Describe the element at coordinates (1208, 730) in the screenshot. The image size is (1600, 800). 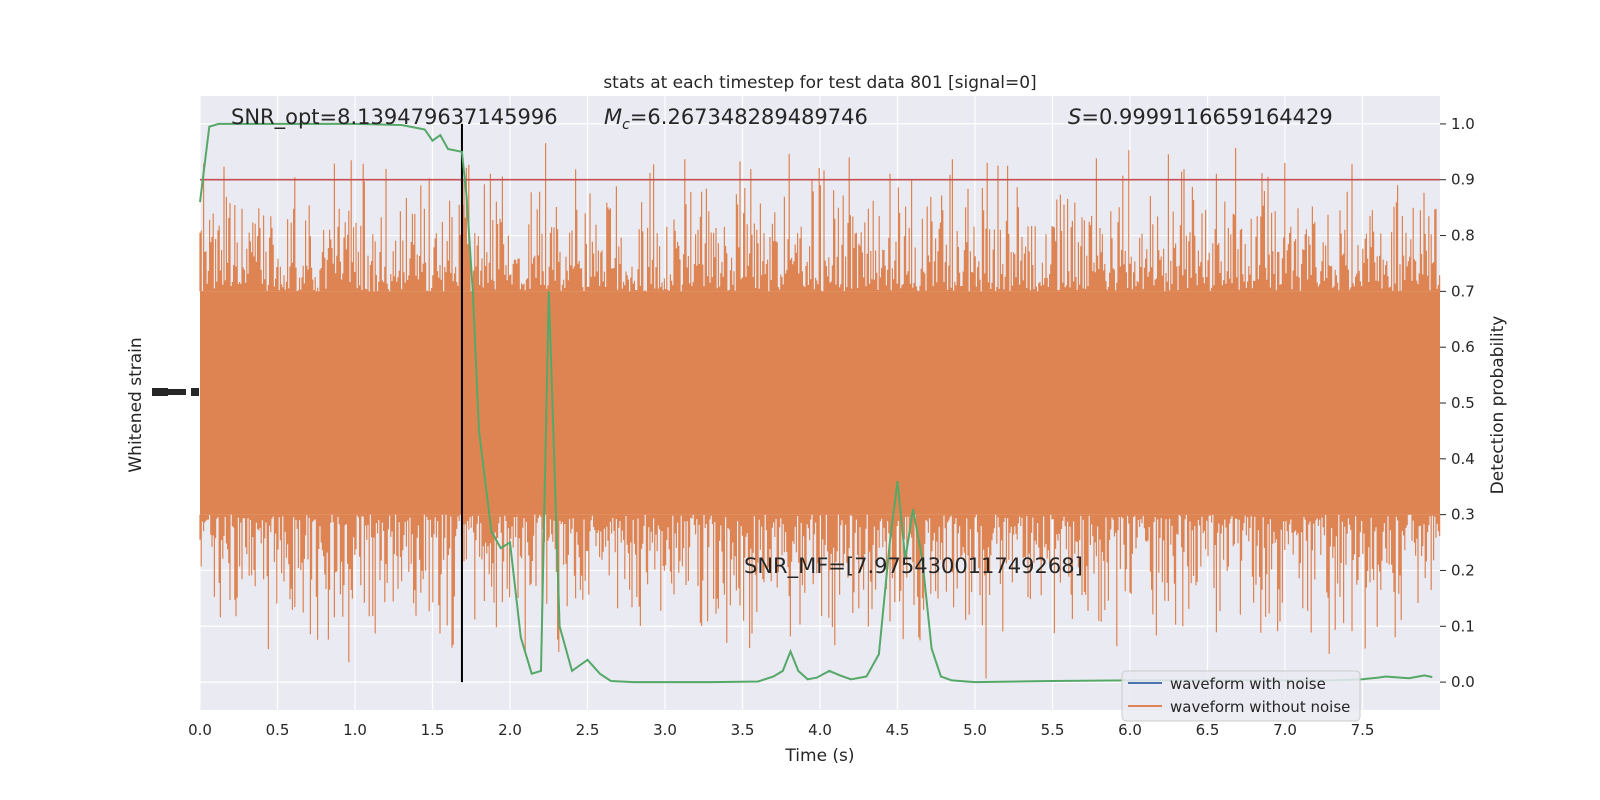
I see `x-tick-label: 6.5` at that location.